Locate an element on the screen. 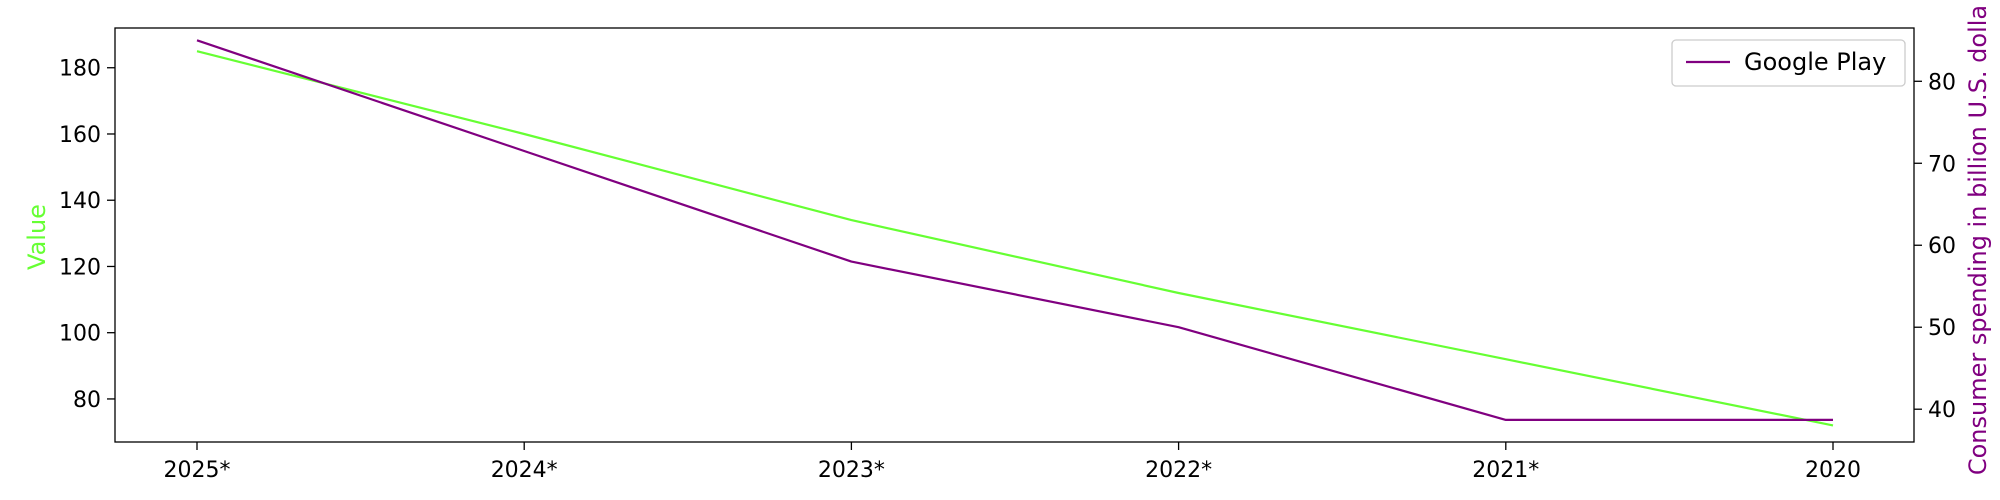 The height and width of the screenshot is (500, 2000). x-tick-label: 2023* is located at coordinates (851, 470).